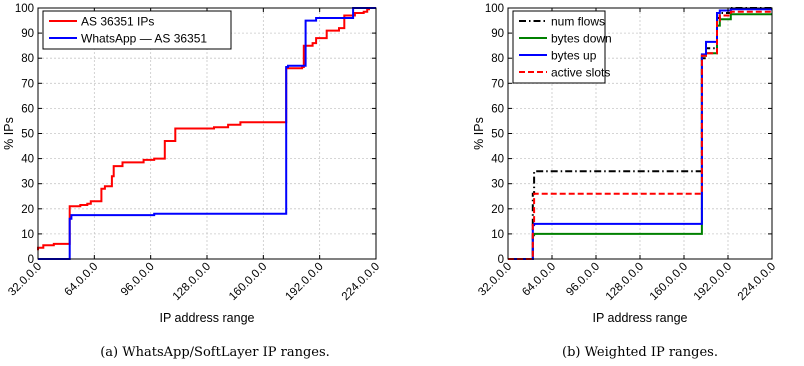  I want to click on chart-a-y-tick-label: 50, so click(27, 135).